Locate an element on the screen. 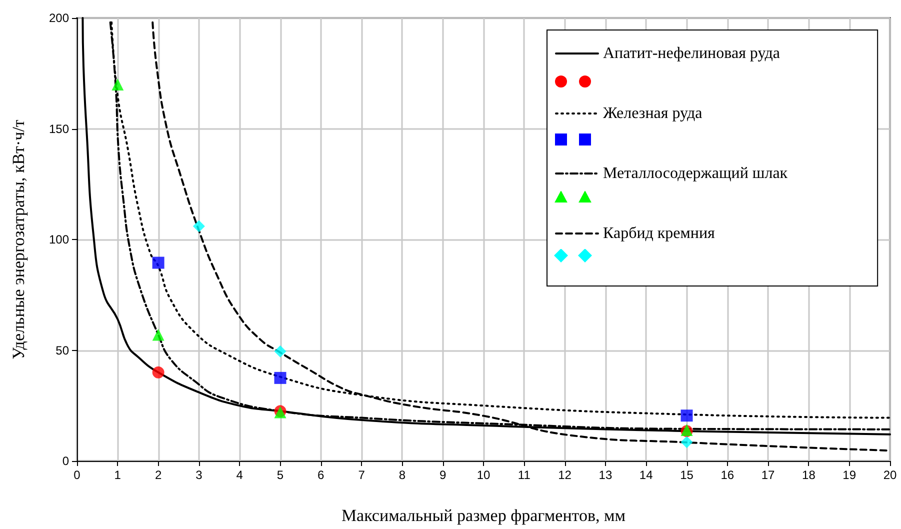 Image resolution: width=901 pixels, height=529 pixels. x-tick-label: 6 is located at coordinates (321, 475).